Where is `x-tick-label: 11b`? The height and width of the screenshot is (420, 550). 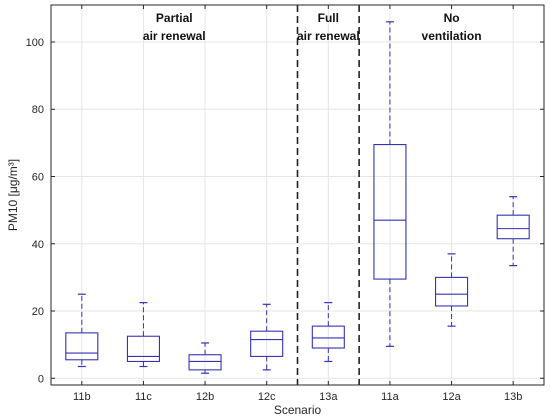 x-tick-label: 11b is located at coordinates (82, 397).